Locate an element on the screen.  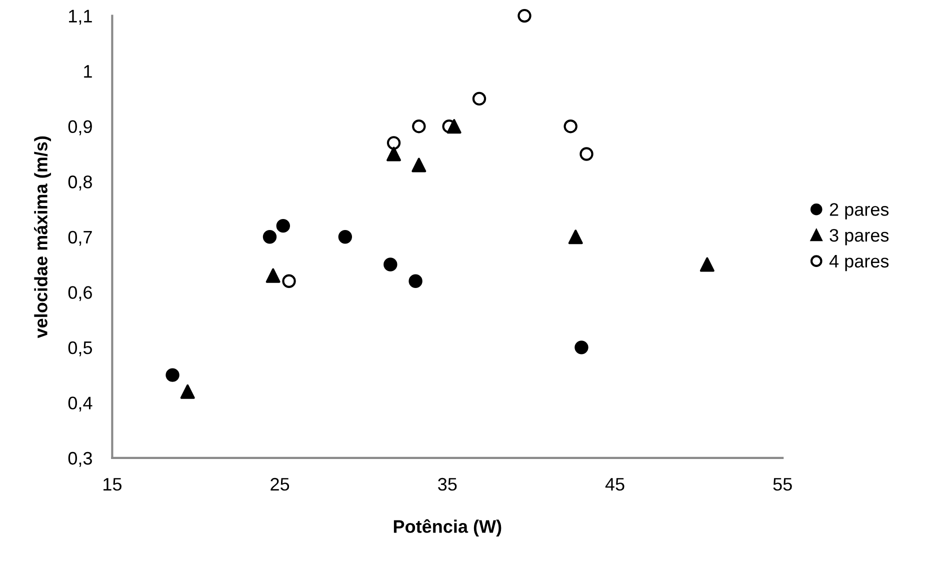
legend-label: 3 pares is located at coordinates (859, 237).